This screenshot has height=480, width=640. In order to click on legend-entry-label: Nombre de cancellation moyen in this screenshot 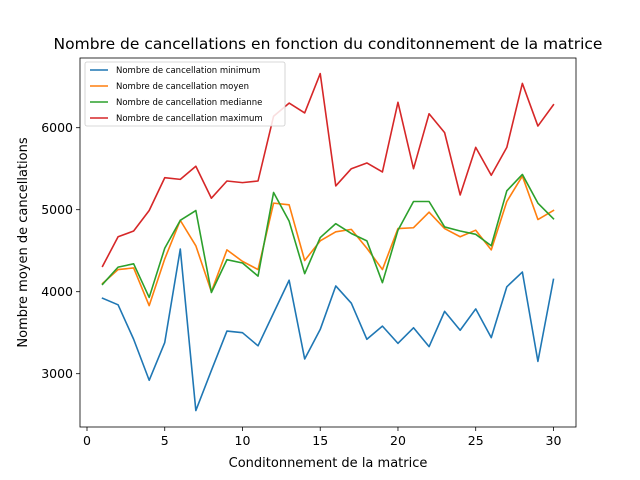, I will do `click(182, 87)`.